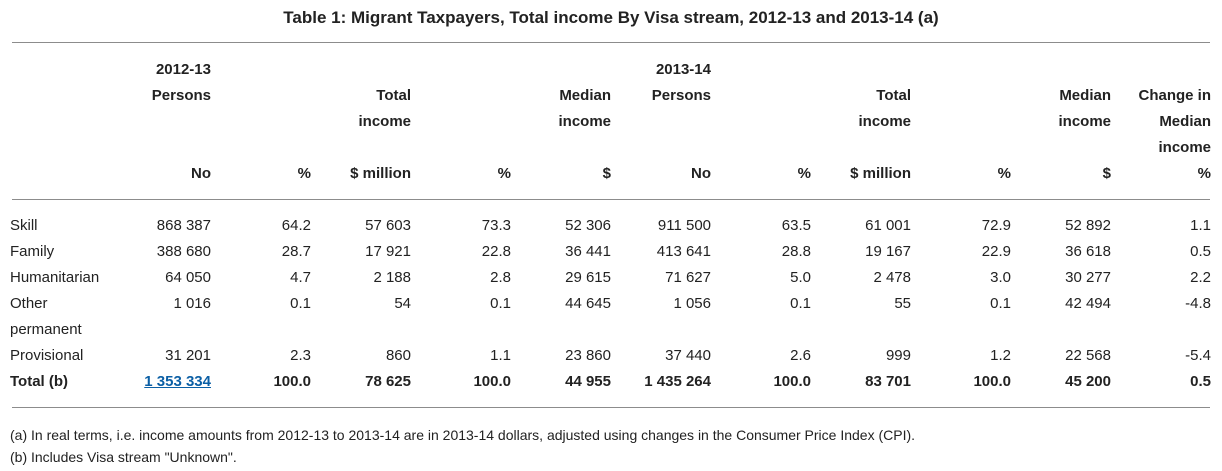  I want to click on header-row-names-2: income income income income Median, so click(608, 122).